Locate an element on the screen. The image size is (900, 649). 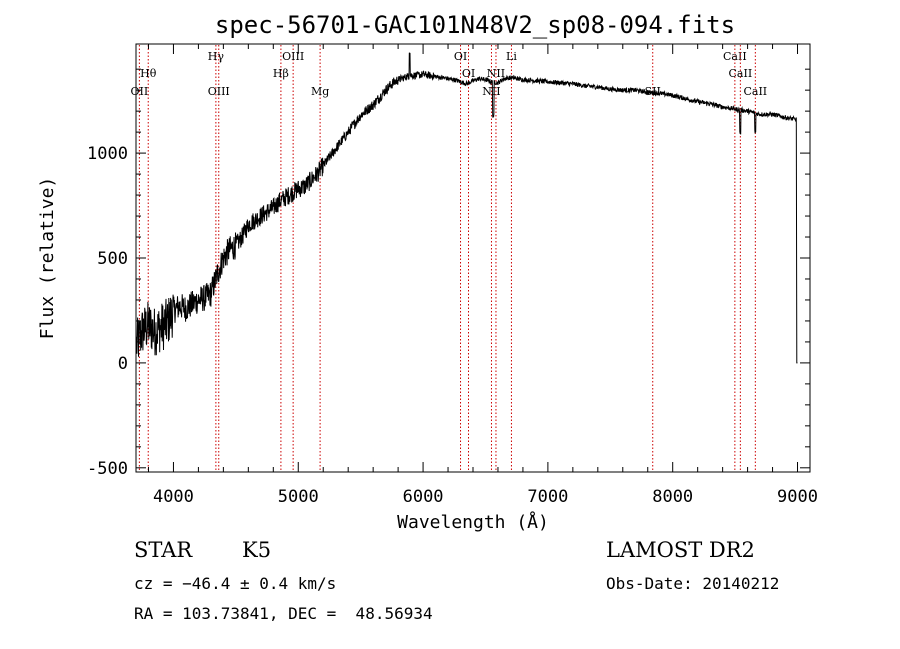
y-tick-label: 1000 is located at coordinates (107, 154).